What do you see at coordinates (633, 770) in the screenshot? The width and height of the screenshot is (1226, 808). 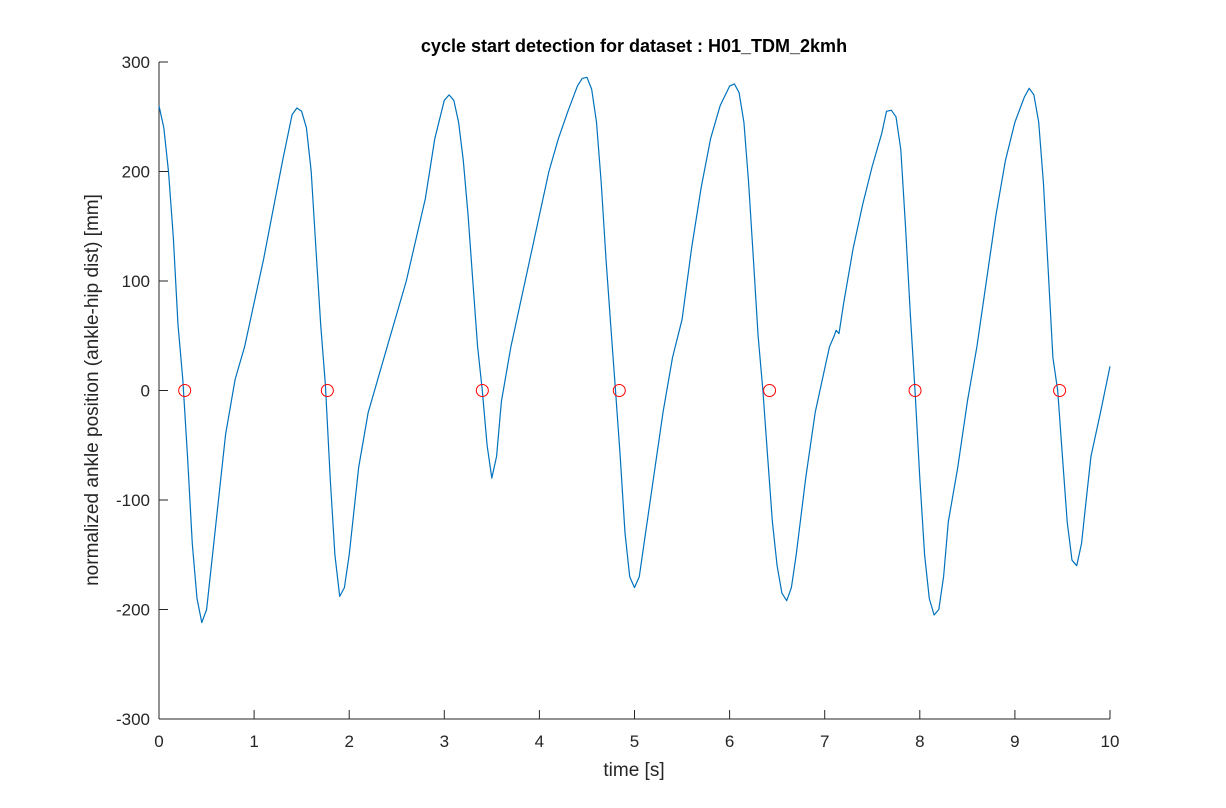 I see `x-axis-title: time [s]` at bounding box center [633, 770].